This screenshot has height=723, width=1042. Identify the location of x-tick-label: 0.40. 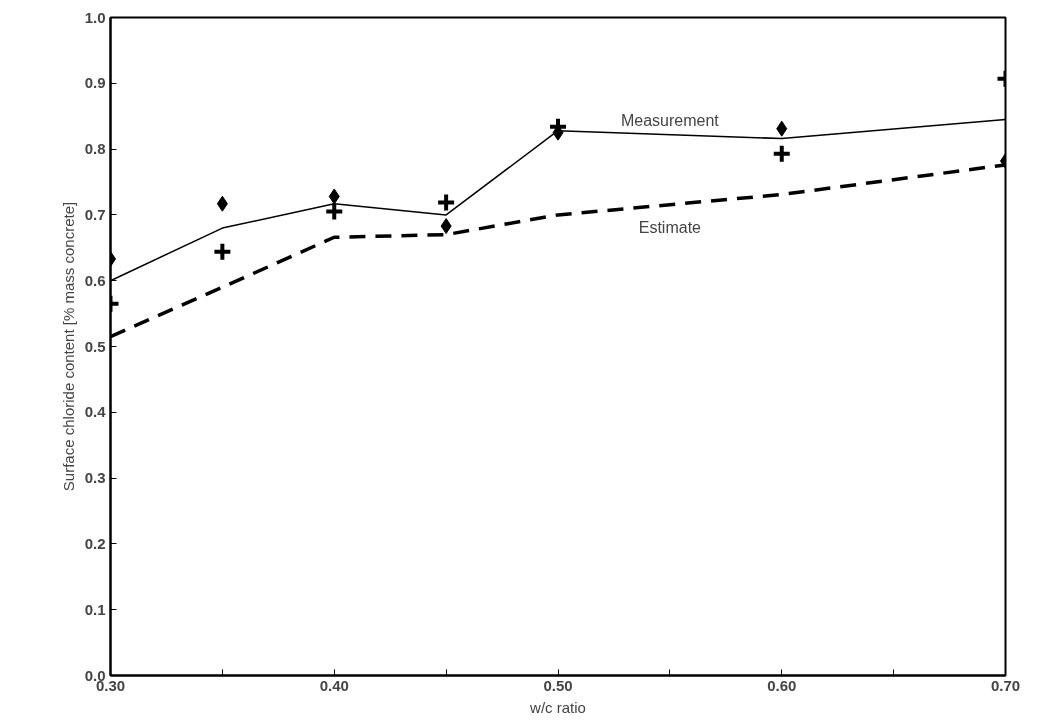
(334, 685).